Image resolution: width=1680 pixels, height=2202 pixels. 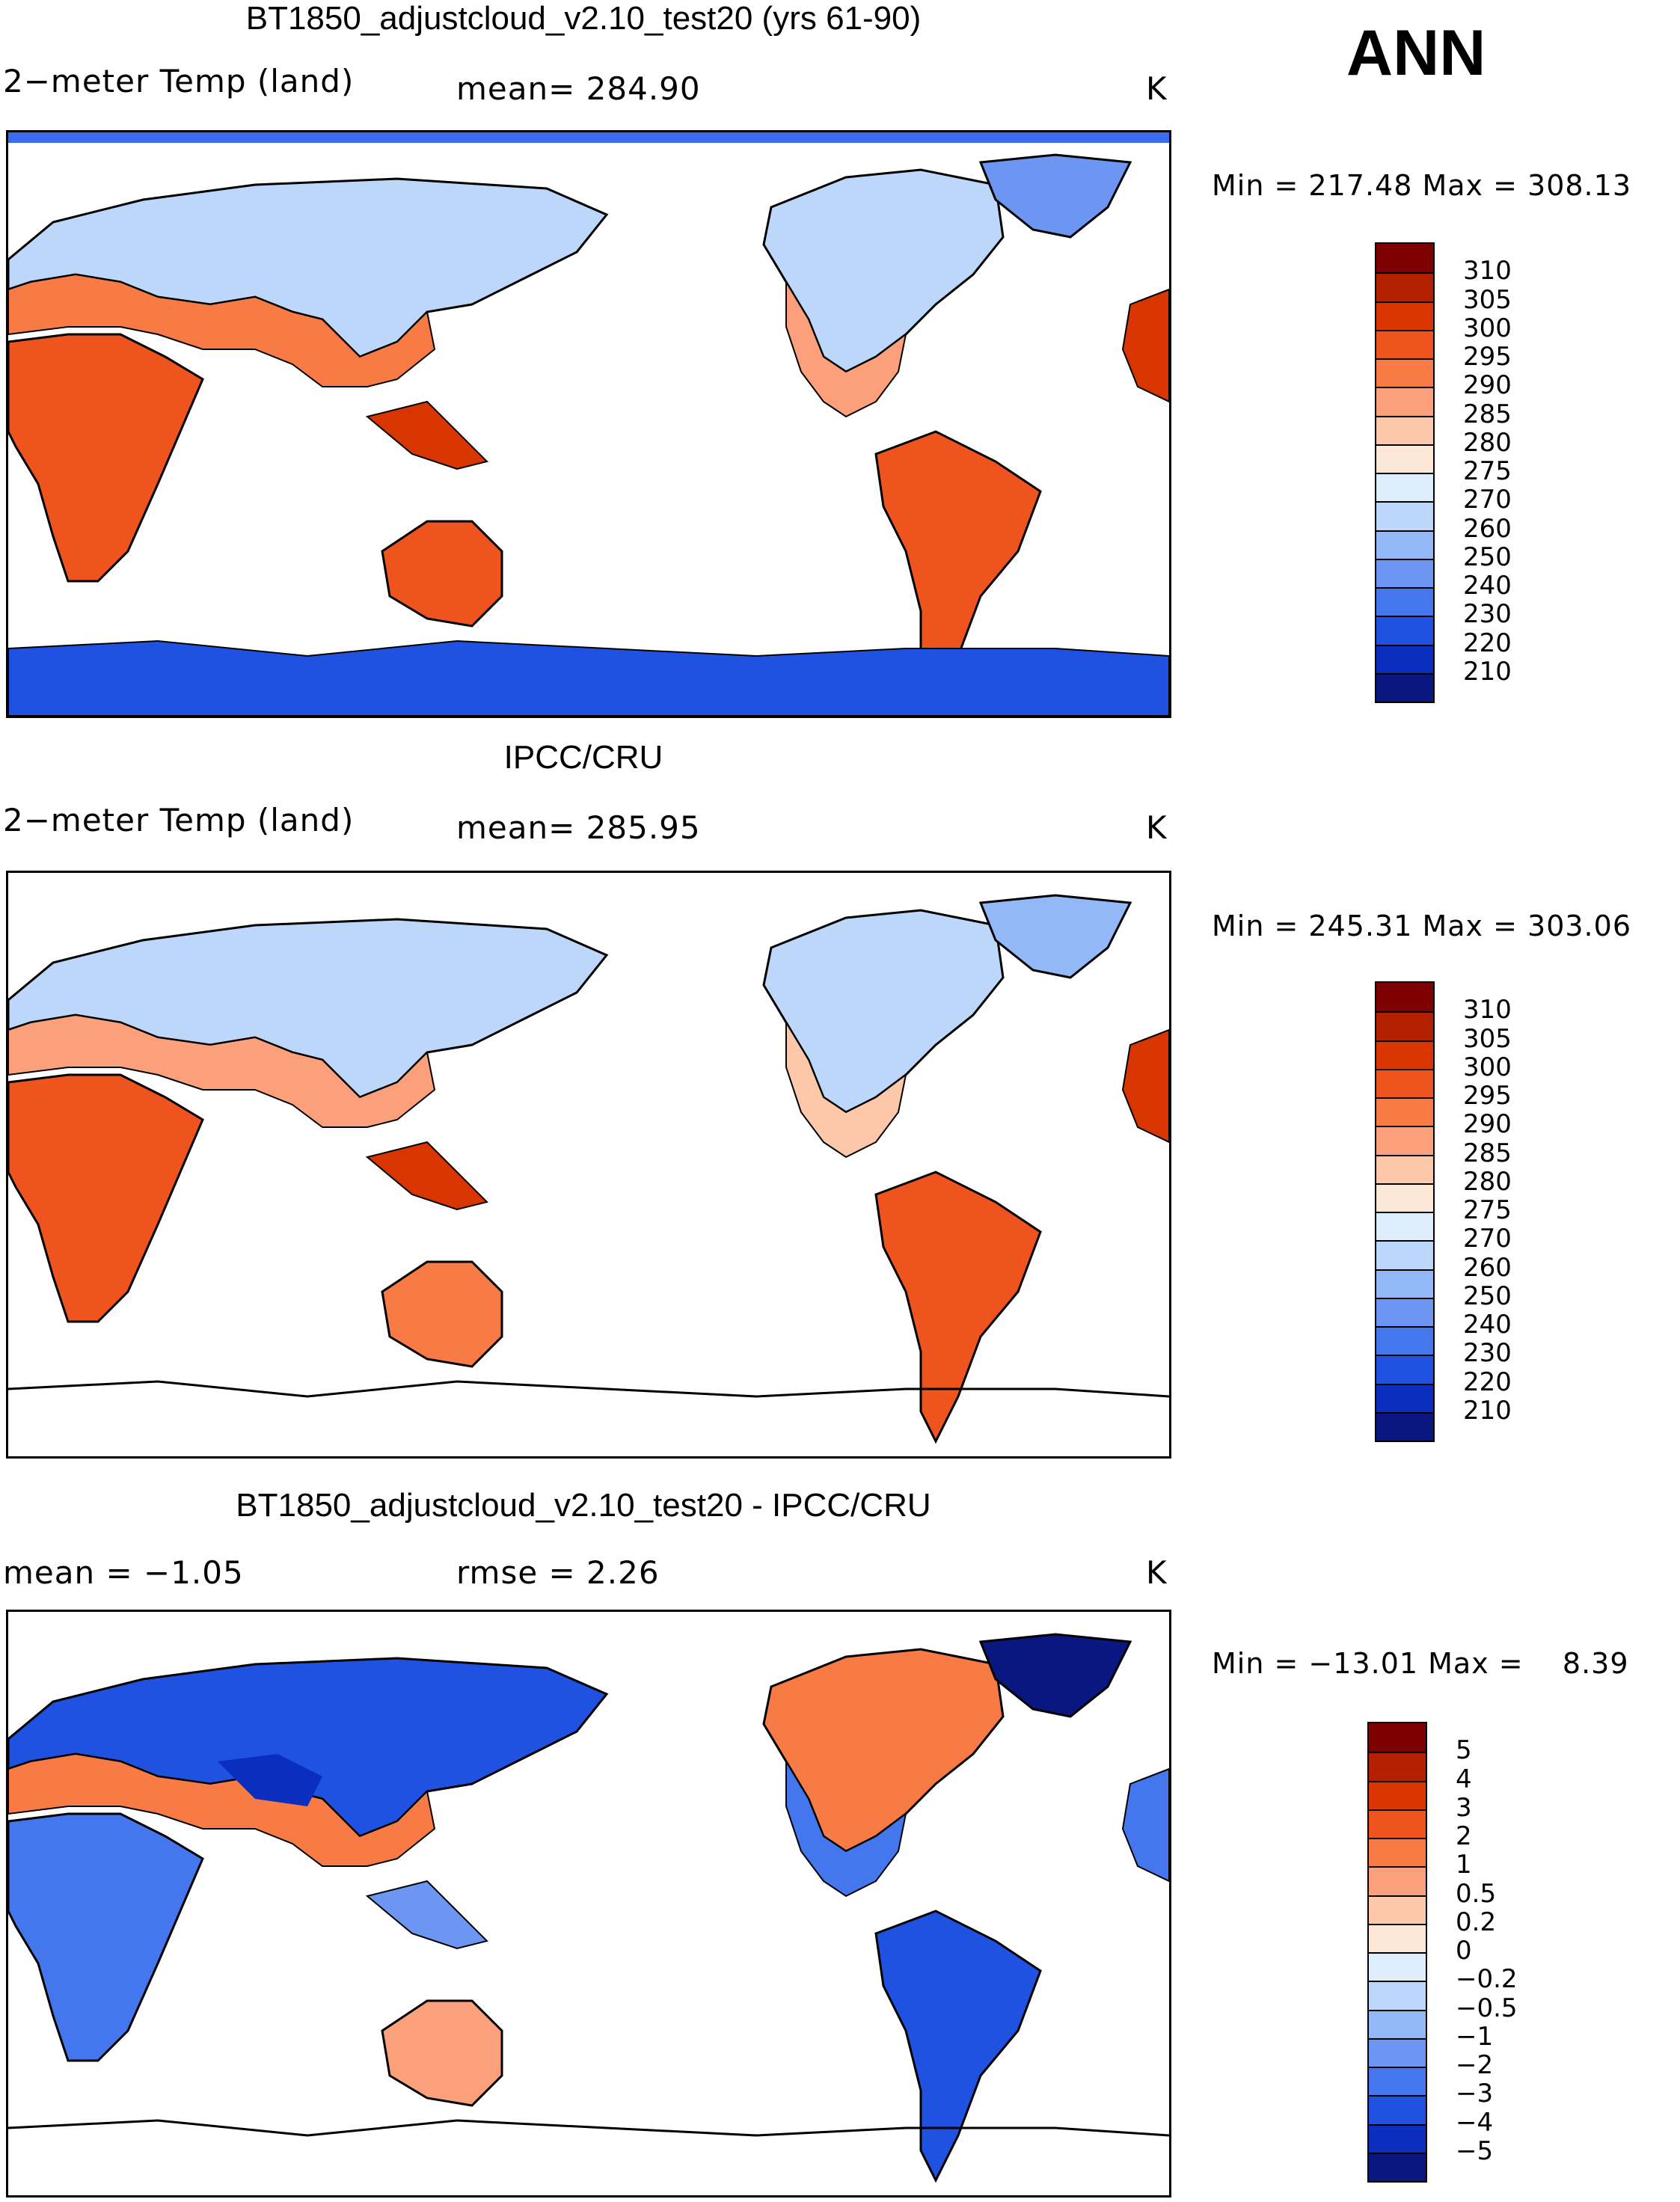 What do you see at coordinates (442, 574) in the screenshot?
I see `panel1-australia` at bounding box center [442, 574].